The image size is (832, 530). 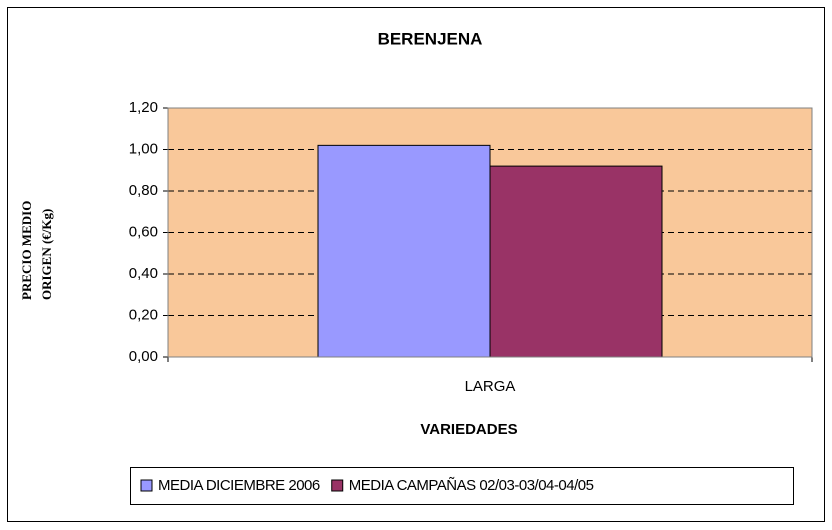 What do you see at coordinates (143, 148) in the screenshot?
I see `y-tick-label: 1,00` at bounding box center [143, 148].